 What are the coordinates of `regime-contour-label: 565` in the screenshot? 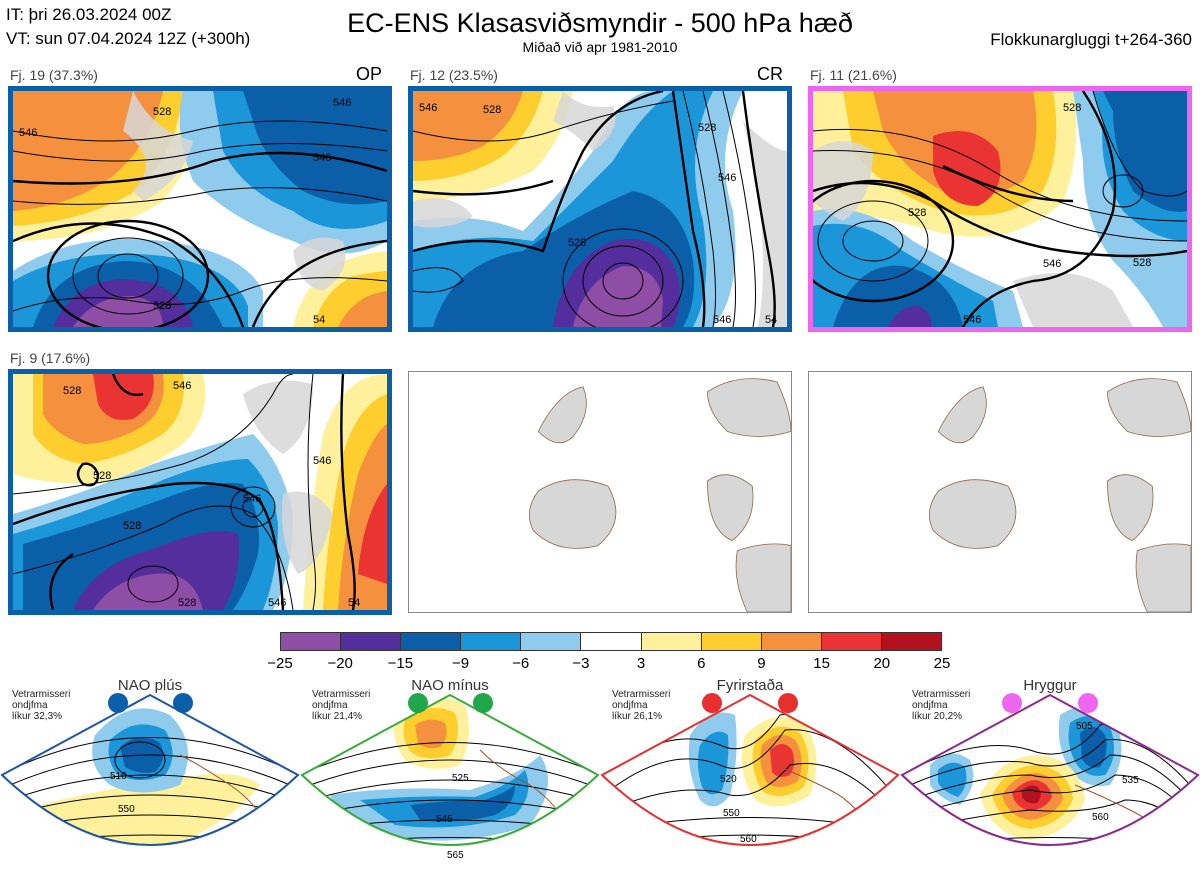 It's located at (455, 855).